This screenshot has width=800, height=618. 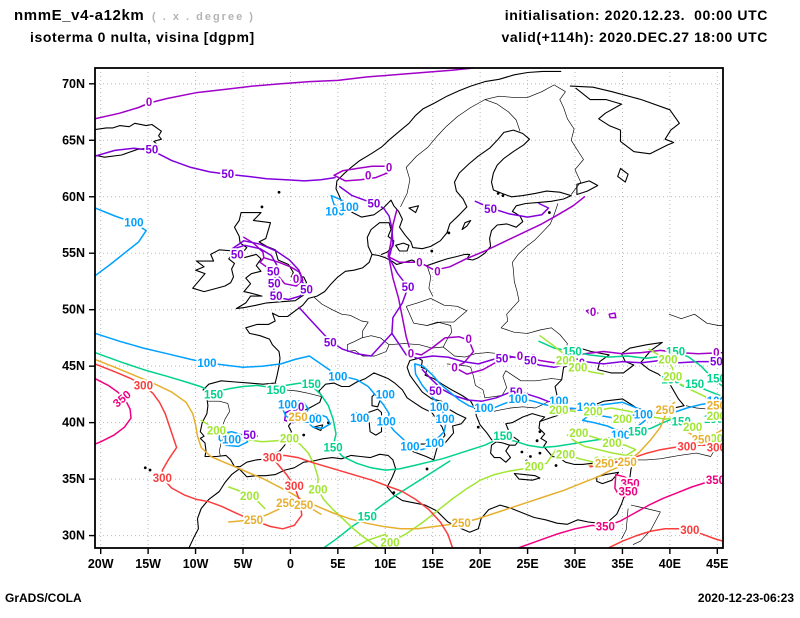 What do you see at coordinates (622, 564) in the screenshot?
I see `lon-tick-label: 35E` at bounding box center [622, 564].